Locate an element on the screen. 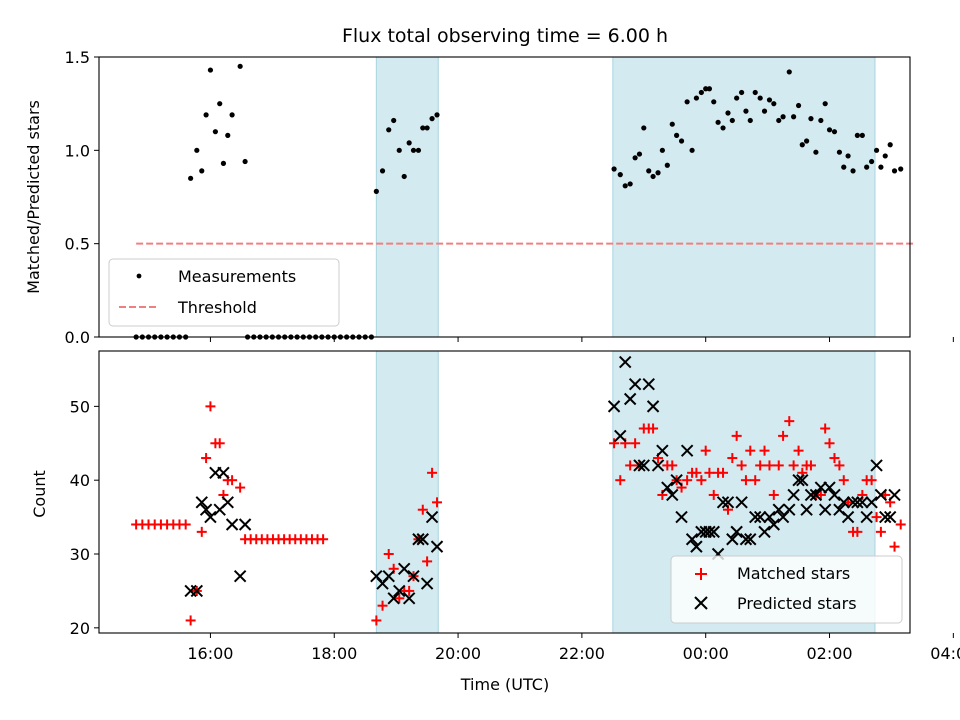 The height and width of the screenshot is (720, 960). bottom-legend-box is located at coordinates (786, 589).